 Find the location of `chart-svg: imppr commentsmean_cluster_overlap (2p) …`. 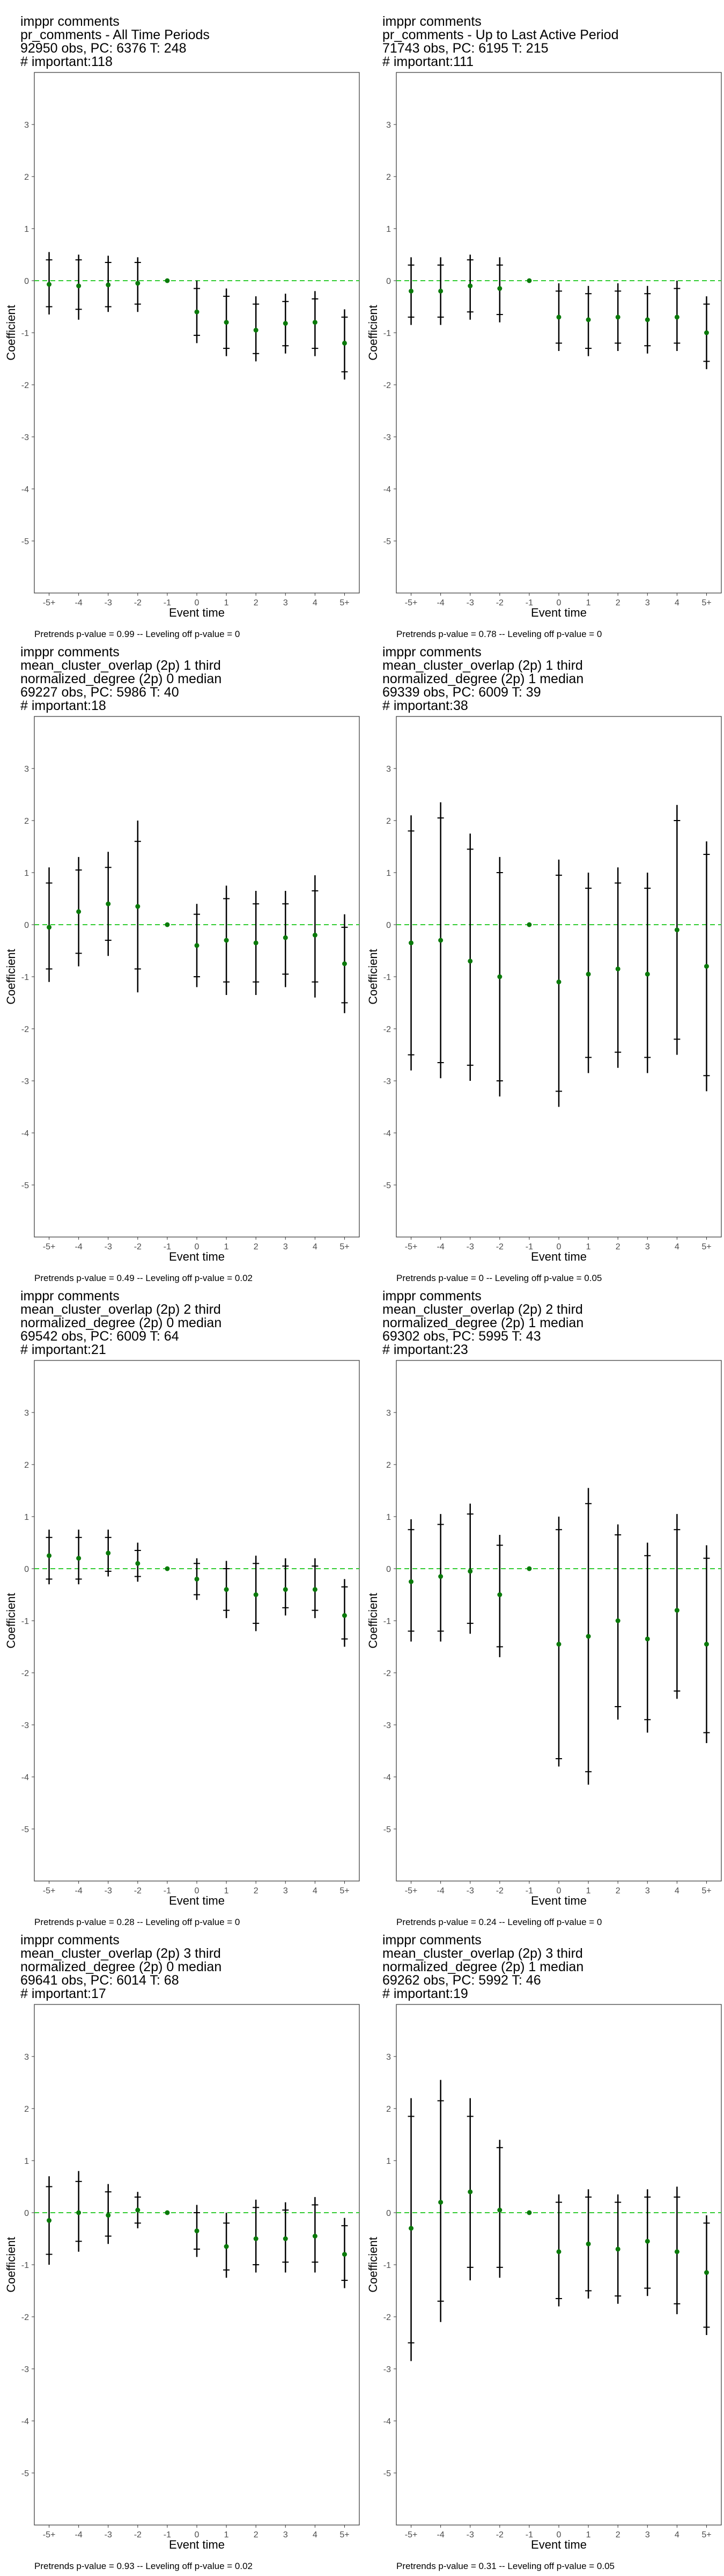

chart-svg: imppr commentsmean_cluster_overlap (2p) … is located at coordinates (181, 966).